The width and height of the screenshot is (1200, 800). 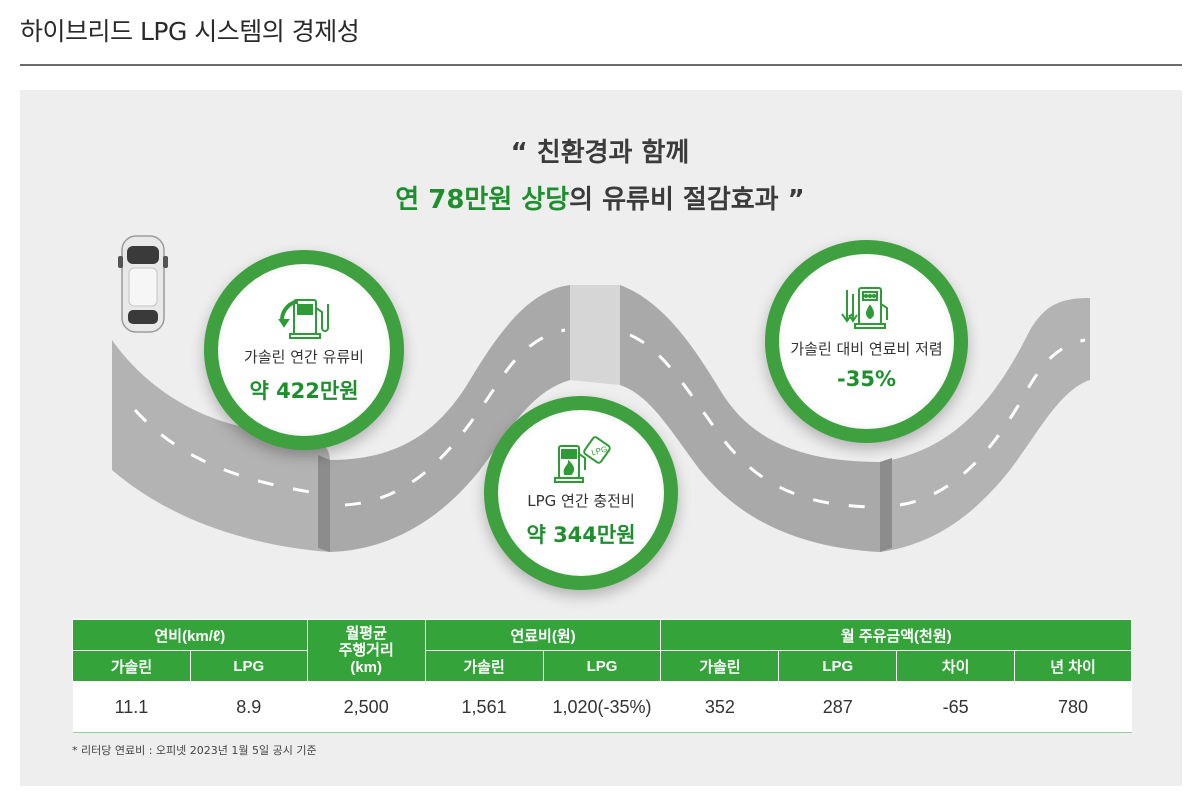 I want to click on badge-value: 약 344만원, so click(x=581, y=535).